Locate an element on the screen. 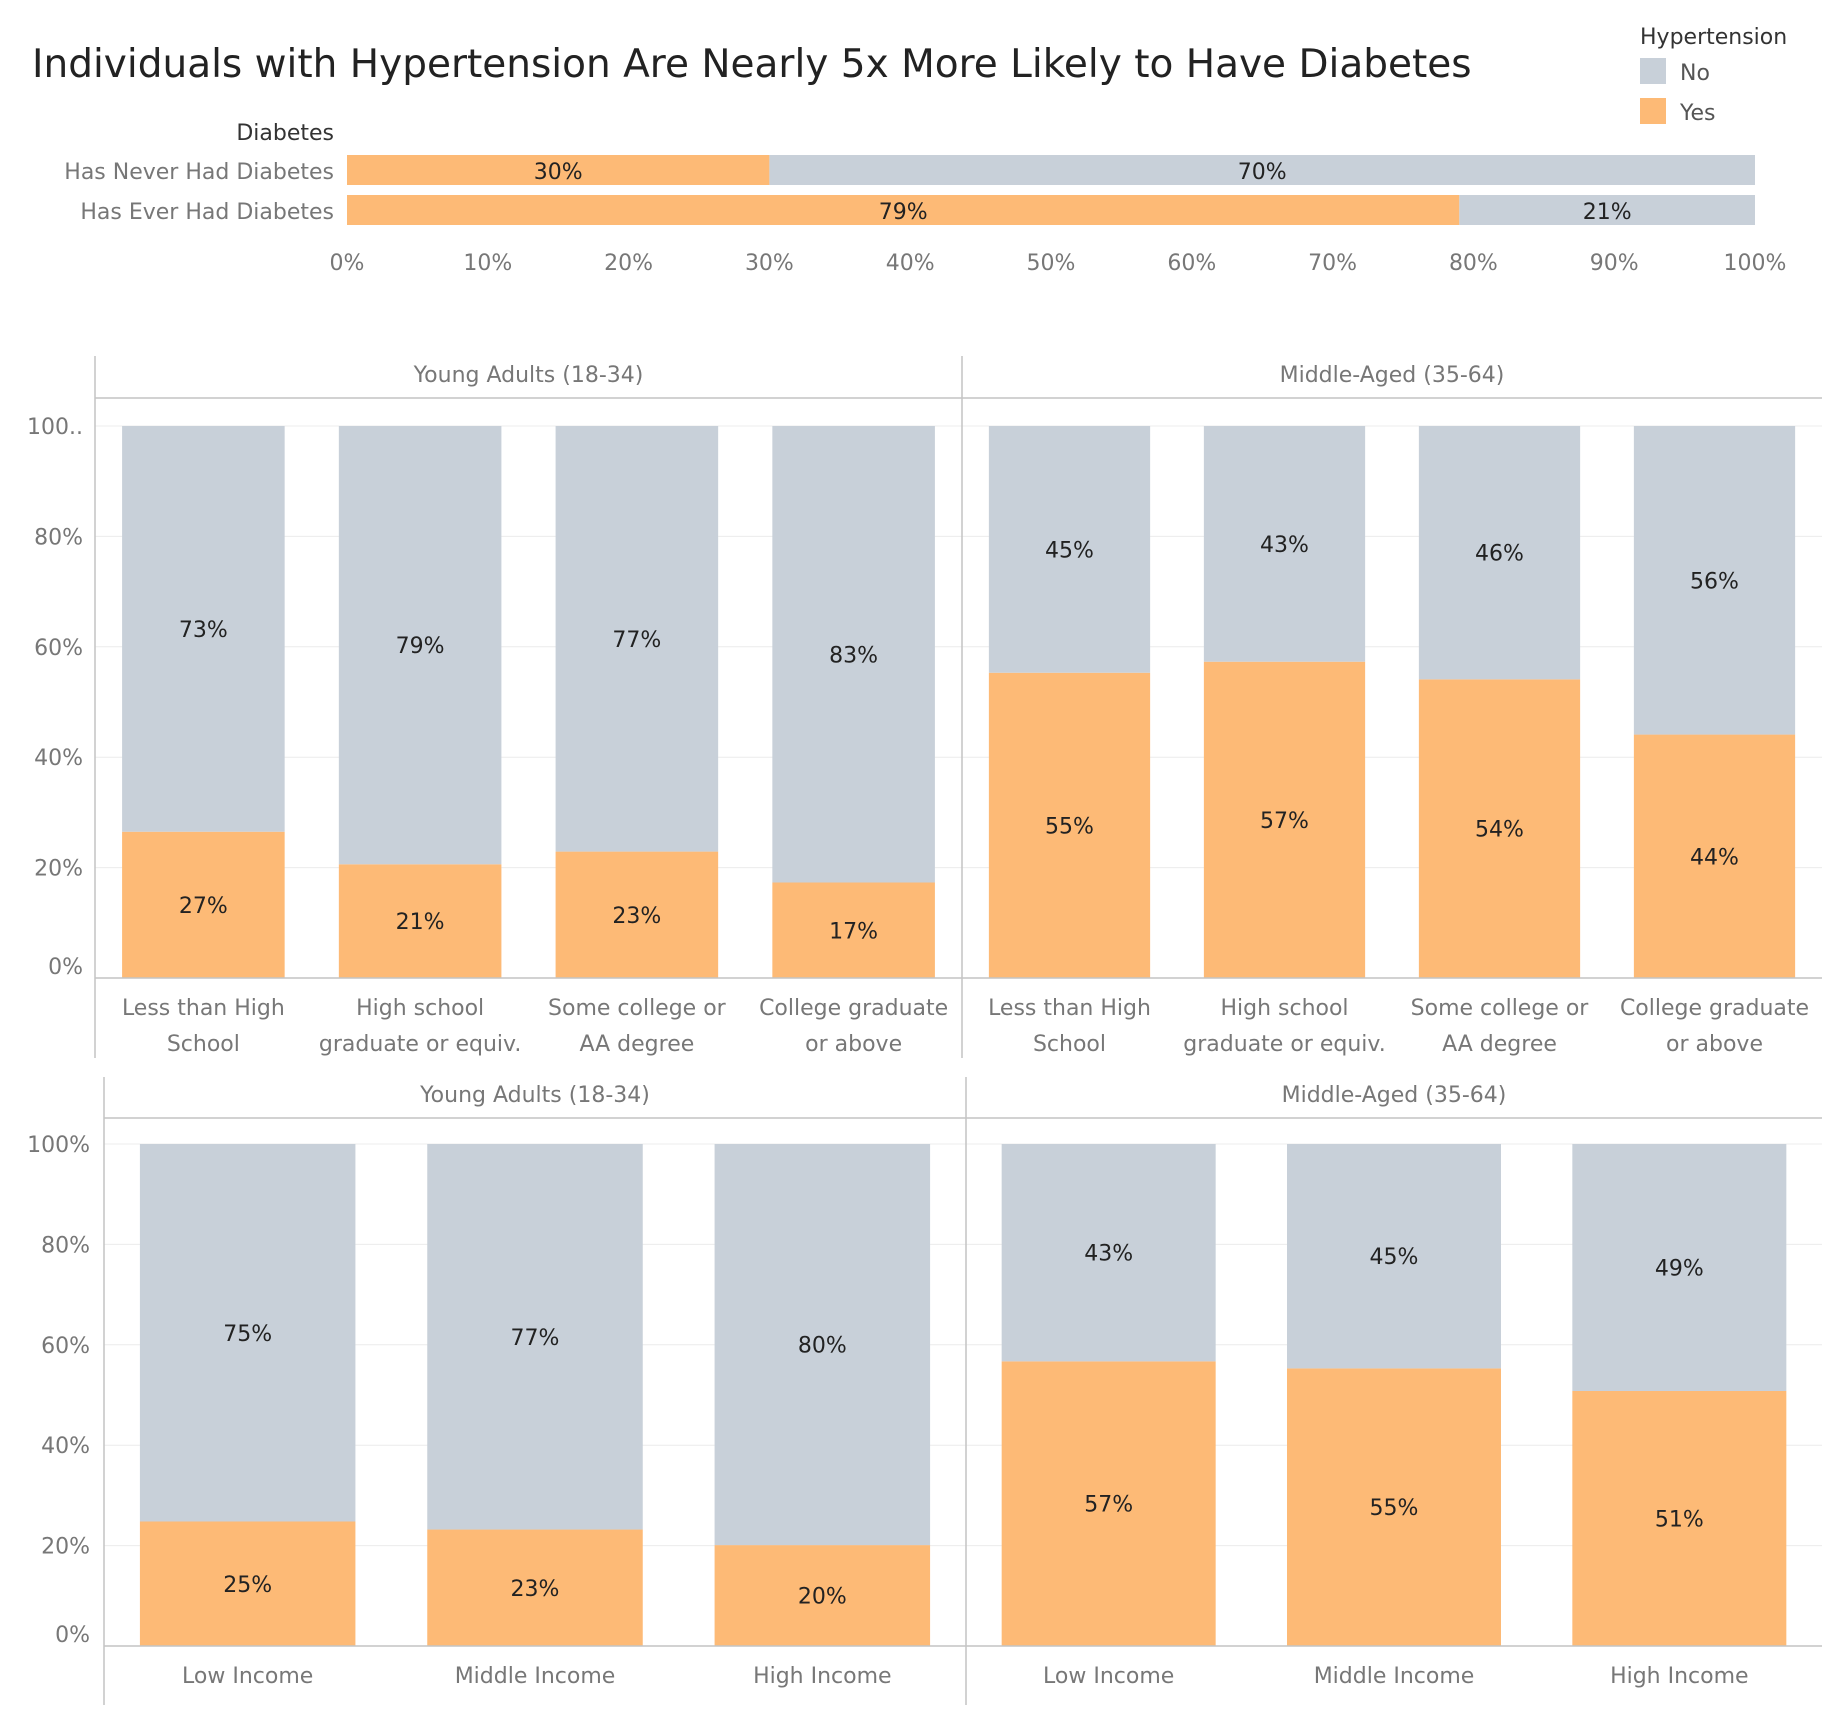 This screenshot has width=1838, height=1722. legend-label-no: No is located at coordinates (1695, 73).